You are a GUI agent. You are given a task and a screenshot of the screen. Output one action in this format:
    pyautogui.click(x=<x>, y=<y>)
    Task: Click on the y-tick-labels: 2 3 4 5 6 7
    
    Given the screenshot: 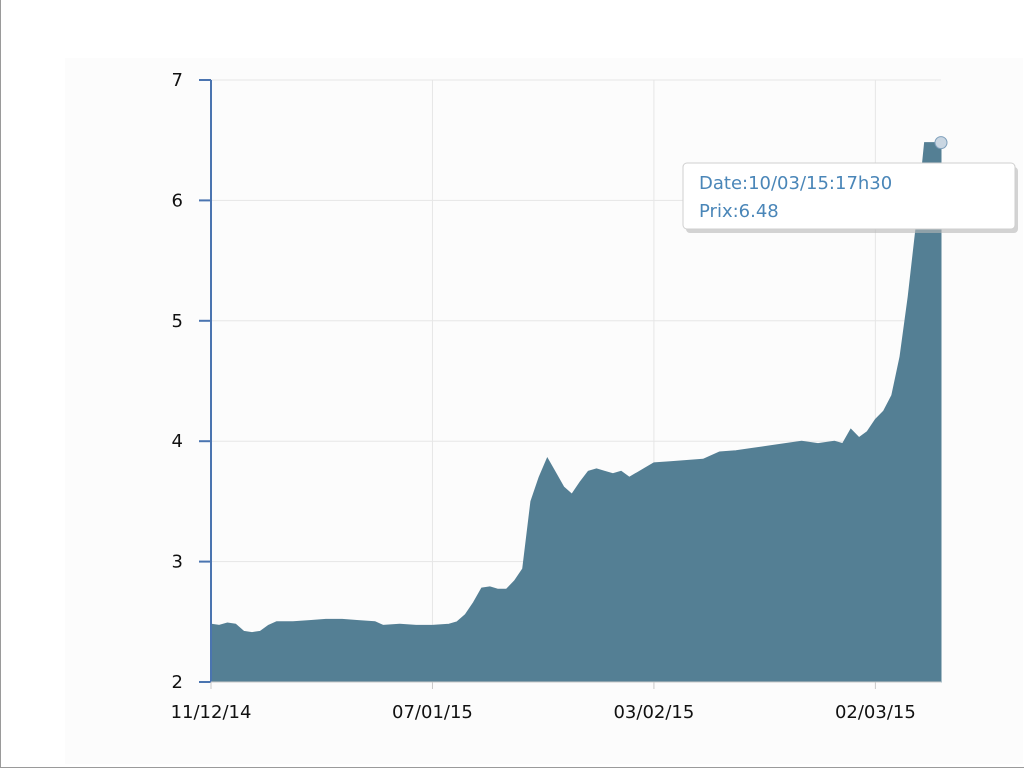 What is the action you would take?
    pyautogui.click(x=177, y=381)
    